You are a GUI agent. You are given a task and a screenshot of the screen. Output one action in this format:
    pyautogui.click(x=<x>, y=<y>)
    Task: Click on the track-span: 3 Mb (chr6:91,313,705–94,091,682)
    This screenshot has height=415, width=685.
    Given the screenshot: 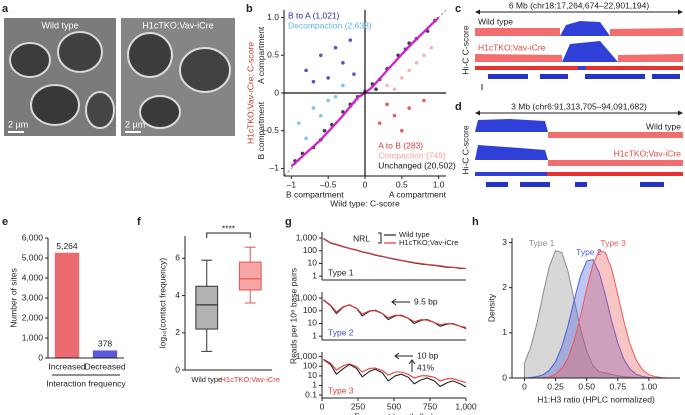 What is the action you would take?
    pyautogui.click(x=579, y=106)
    